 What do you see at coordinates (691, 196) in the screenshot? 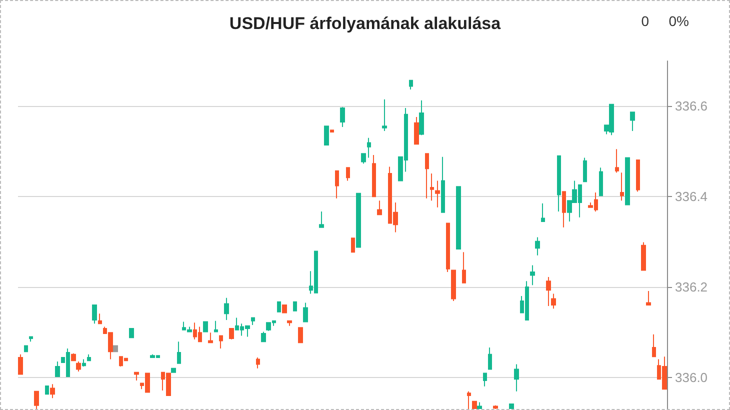
I see `y-tick-label: 336.4` at bounding box center [691, 196].